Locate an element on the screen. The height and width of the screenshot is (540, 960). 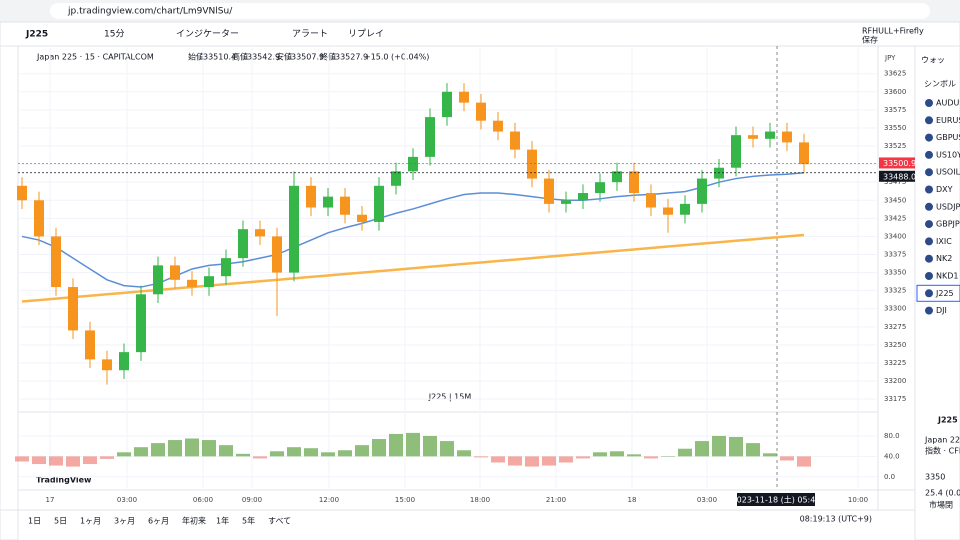
detail-status: 市場閉 is located at coordinates (941, 505).